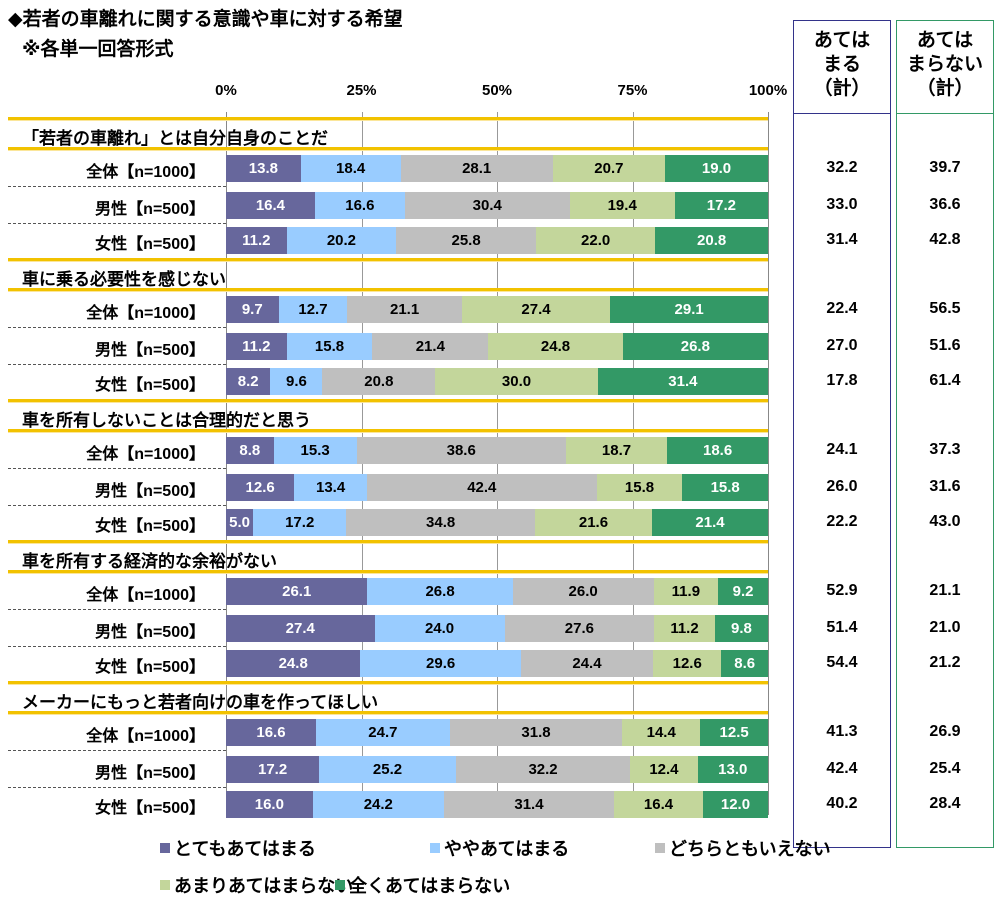 The width and height of the screenshot is (1000, 908). Describe the element at coordinates (461, 450) in the screenshot. I see `bar-segment-3: 38.6` at that location.